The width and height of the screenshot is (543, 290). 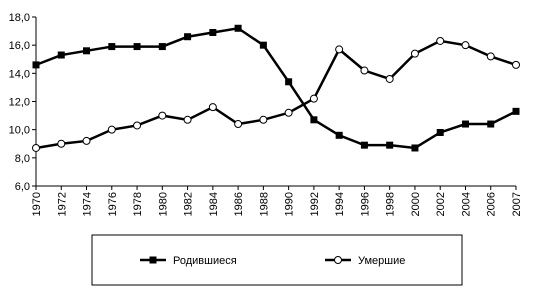 I want to click on x-tick-label: 1976, so click(x=113, y=204).